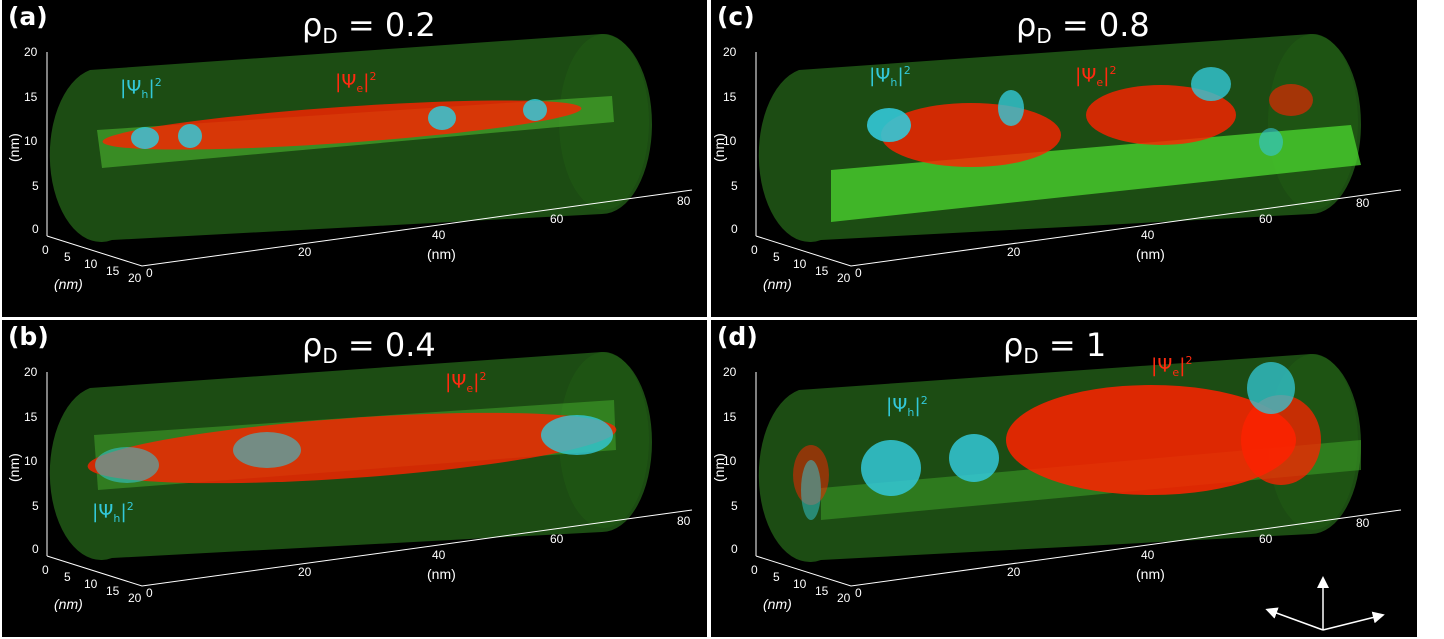  What do you see at coordinates (117, 519) in the screenshot?
I see `psi-sub: h` at bounding box center [117, 519].